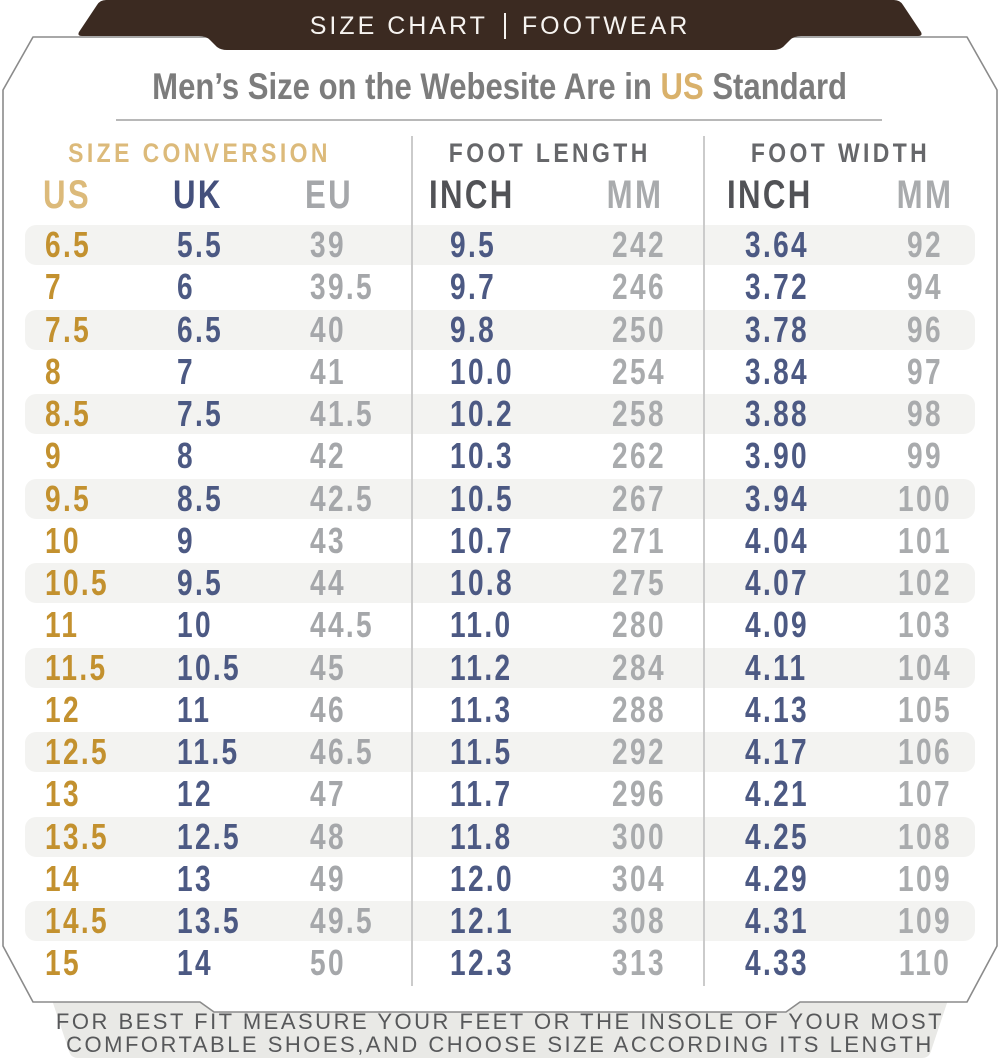  What do you see at coordinates (925, 963) in the screenshot?
I see `cell-mm-wid: 110` at bounding box center [925, 963].